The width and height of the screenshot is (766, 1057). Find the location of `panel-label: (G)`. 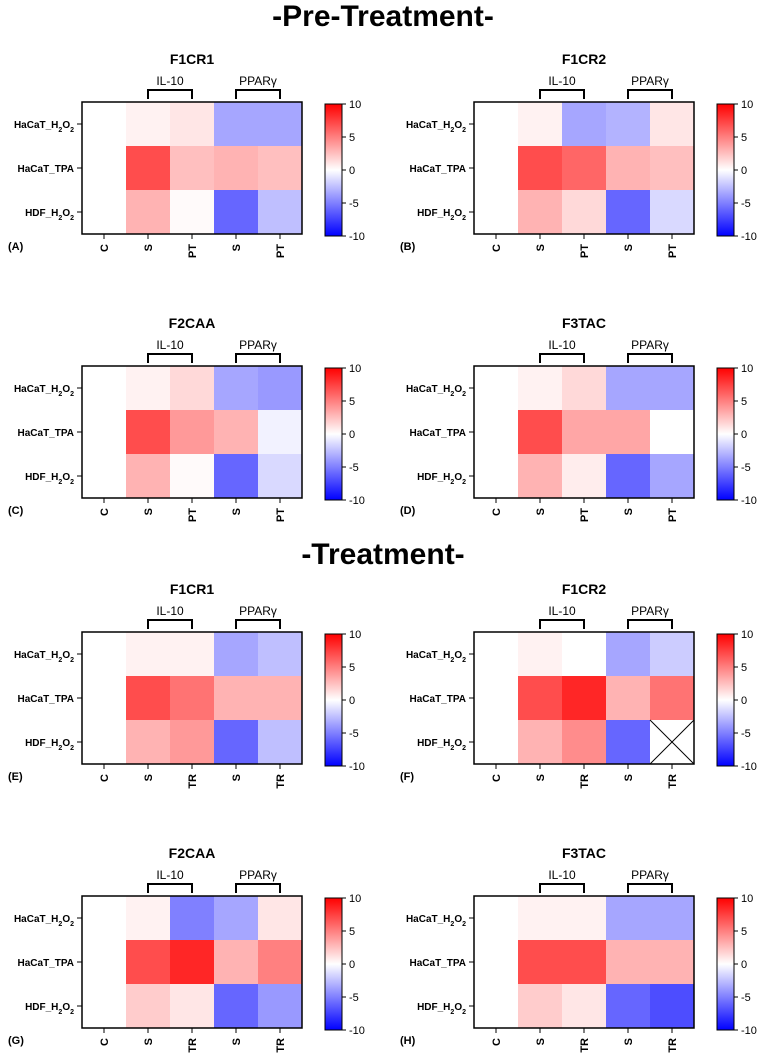

panel-label: (G) is located at coordinates (16, 1041).